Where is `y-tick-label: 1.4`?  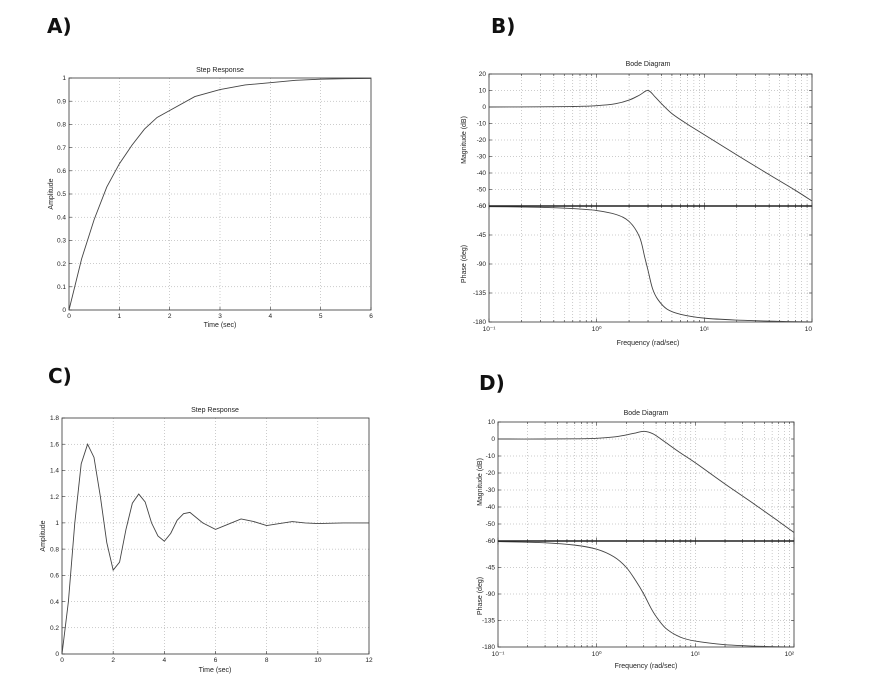 y-tick-label: 1.4 is located at coordinates (54, 471).